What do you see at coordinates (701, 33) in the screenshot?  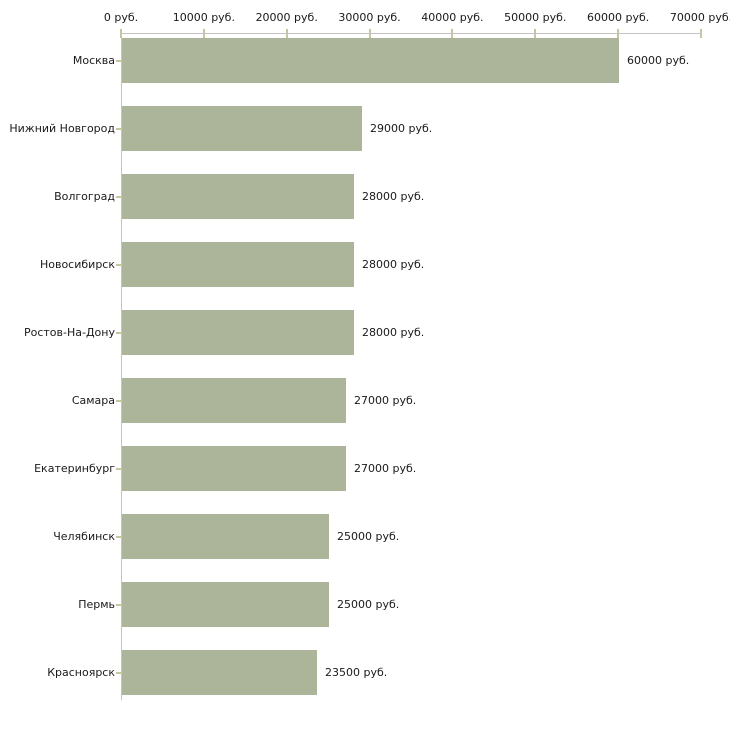 I see `x-axis-tick` at bounding box center [701, 33].